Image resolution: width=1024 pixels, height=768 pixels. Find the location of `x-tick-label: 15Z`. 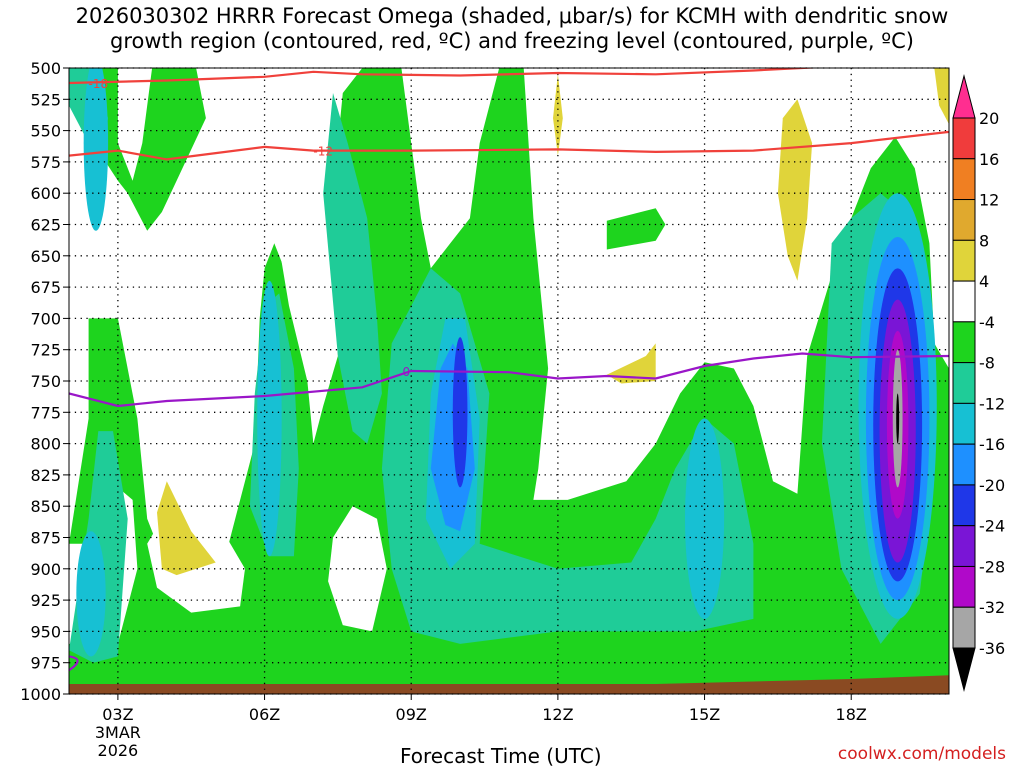

x-tick-label: 15Z is located at coordinates (704, 714).